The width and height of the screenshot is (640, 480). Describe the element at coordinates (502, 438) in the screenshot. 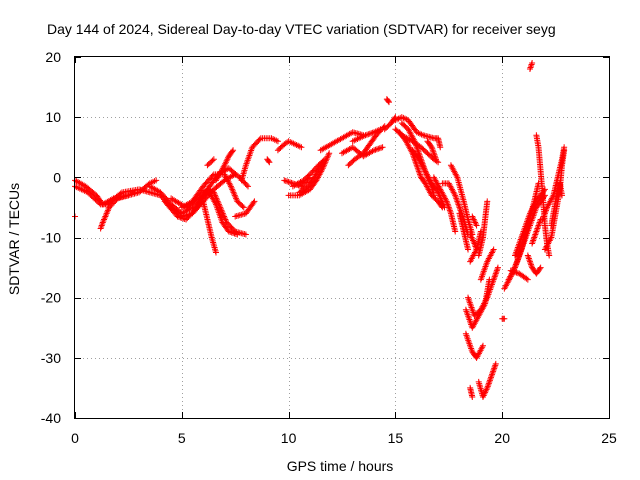

I see `x-tick-label: 20` at that location.